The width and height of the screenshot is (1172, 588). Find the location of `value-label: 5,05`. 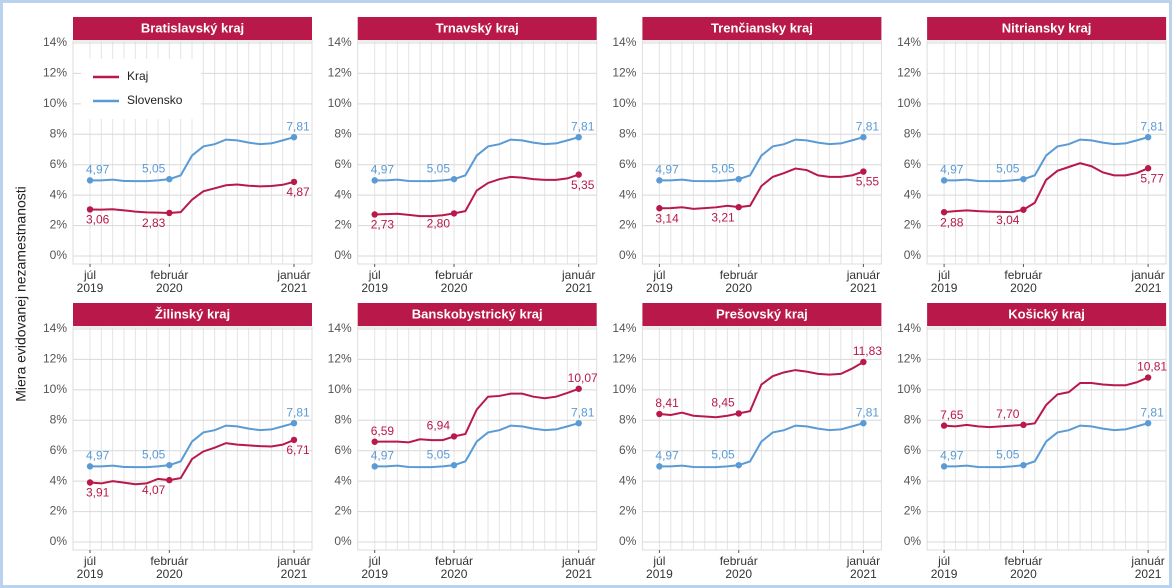

value-label: 5,05 is located at coordinates (1008, 168).